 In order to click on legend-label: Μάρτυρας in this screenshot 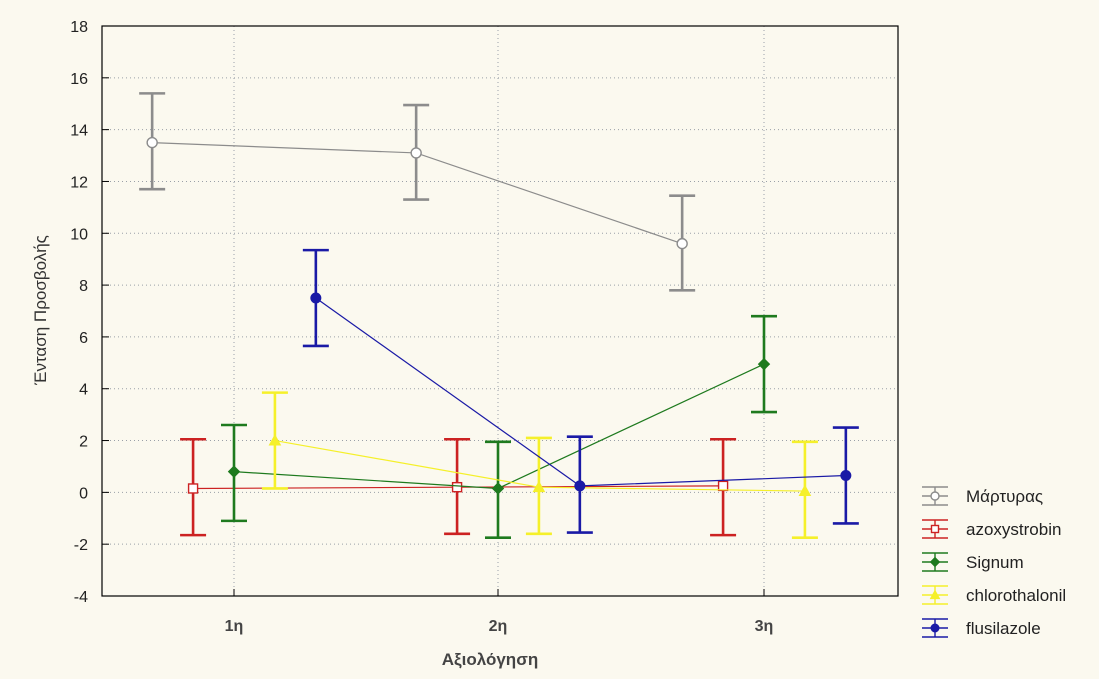, I will do `click(1004, 496)`.